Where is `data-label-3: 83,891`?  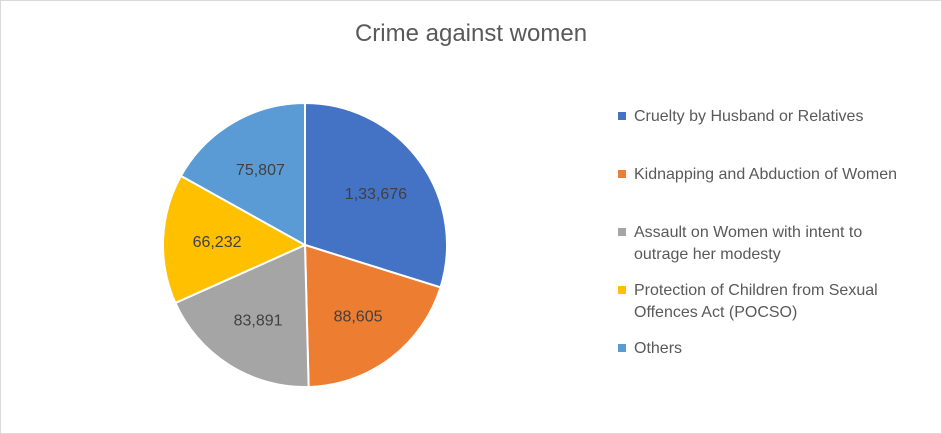
data-label-3: 83,891 is located at coordinates (258, 320).